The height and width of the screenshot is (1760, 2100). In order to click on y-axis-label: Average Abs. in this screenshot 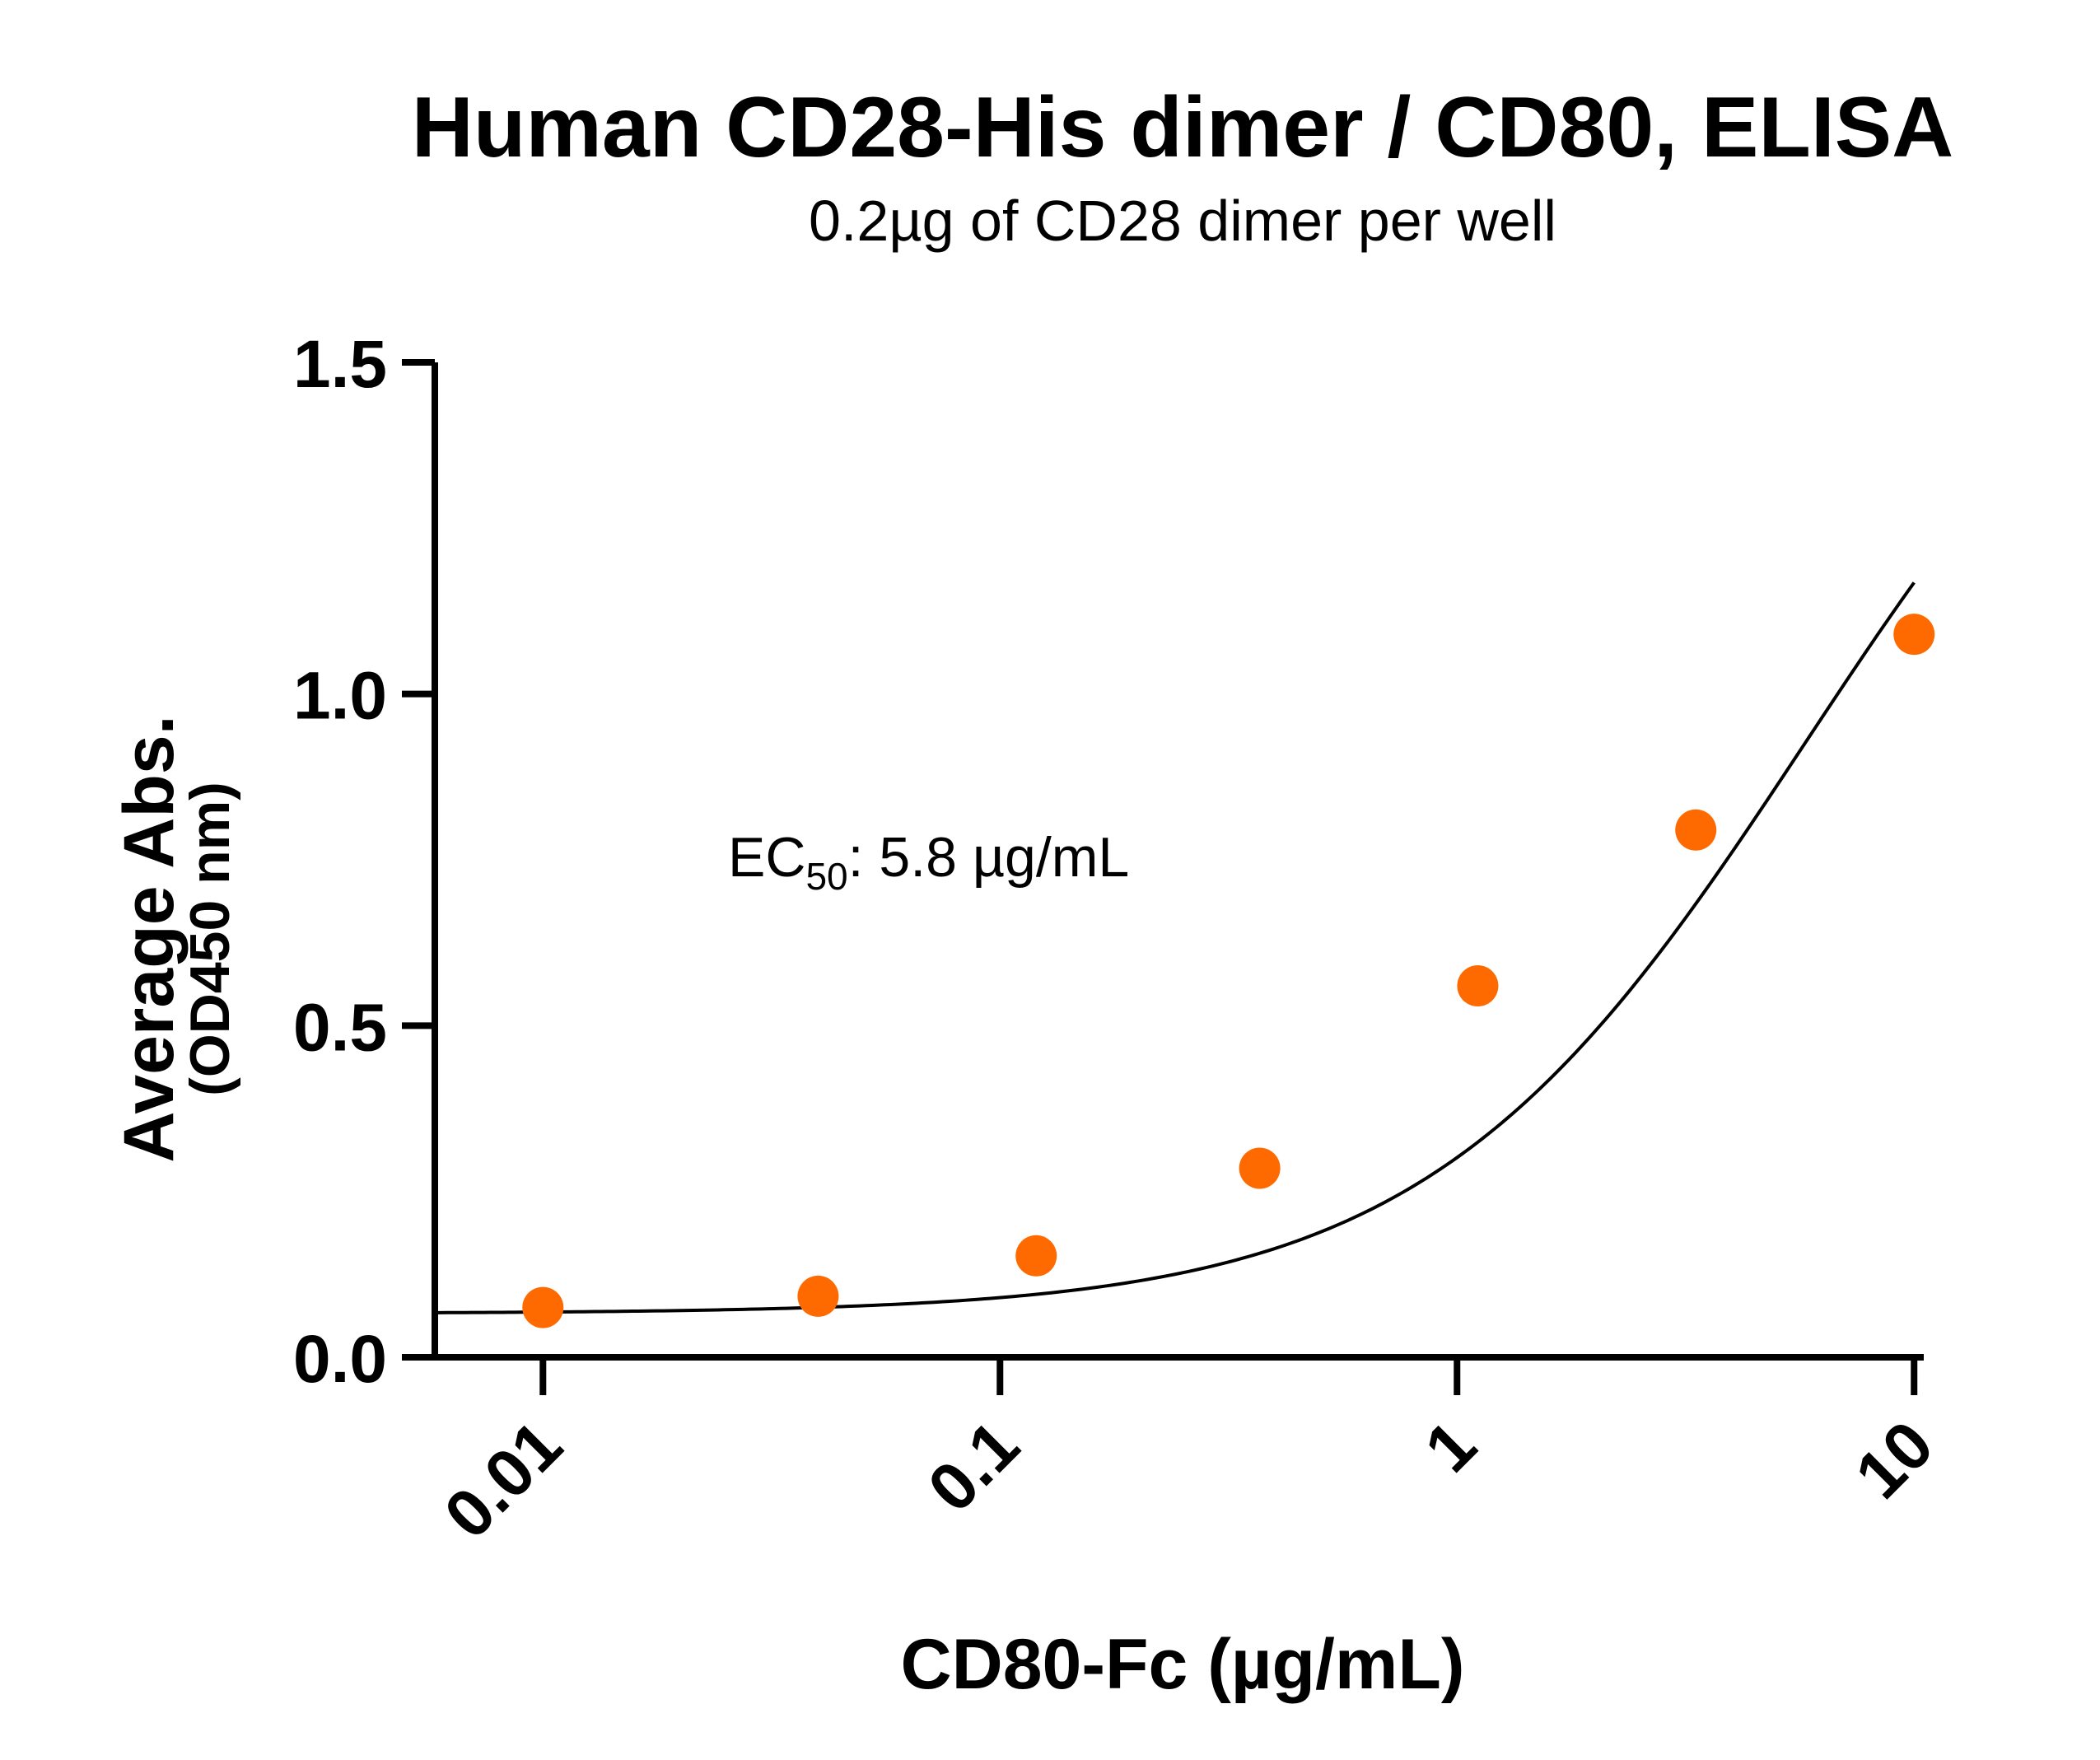, I will do `click(149, 938)`.